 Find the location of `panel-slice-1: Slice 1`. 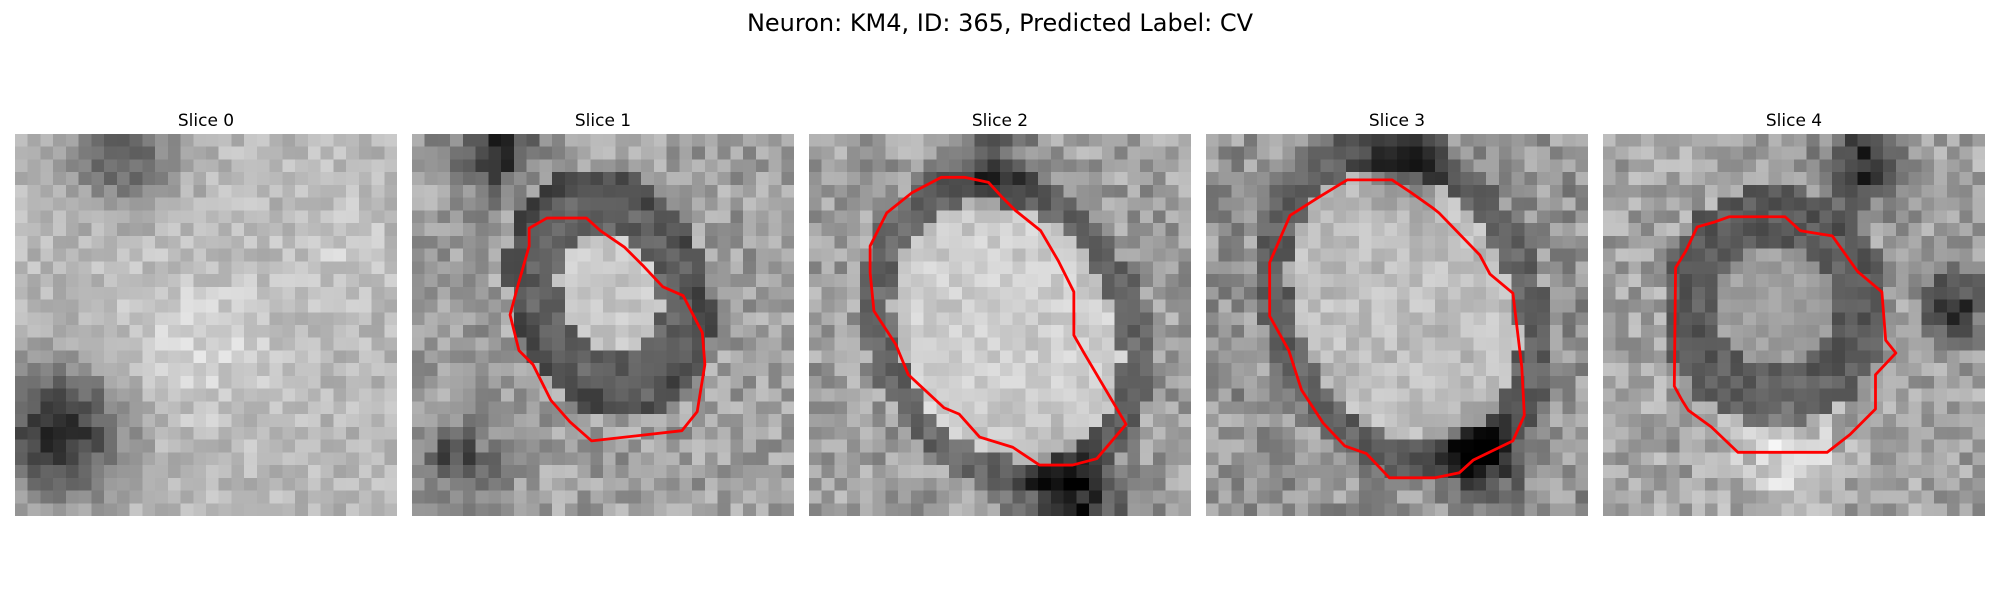

panel-slice-1: Slice 1 is located at coordinates (603, 312).